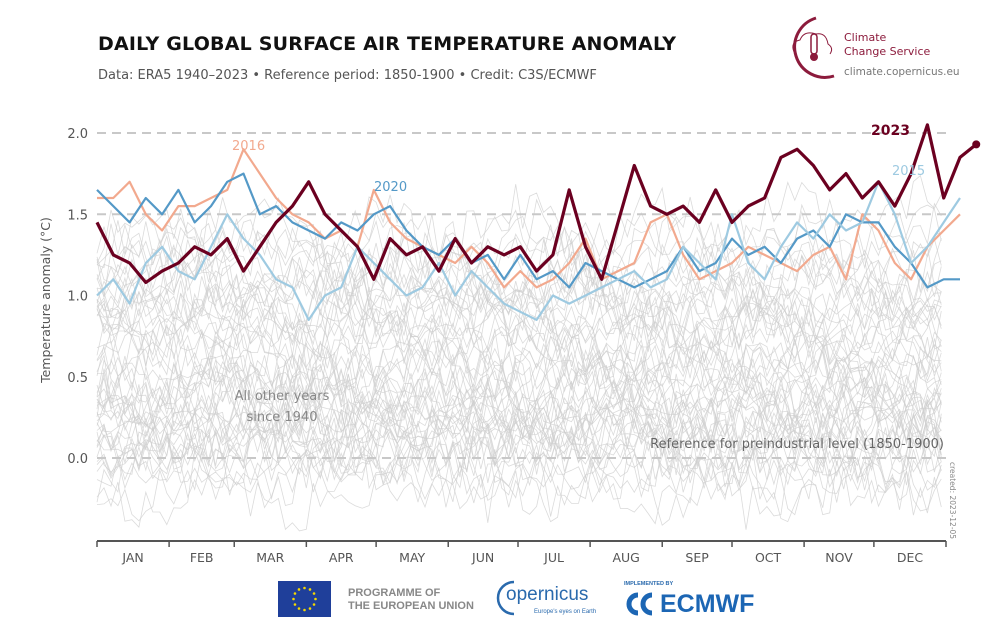 The width and height of the screenshot is (994, 628). I want to click on created-date-note: created: 2023-12-05, so click(952, 500).